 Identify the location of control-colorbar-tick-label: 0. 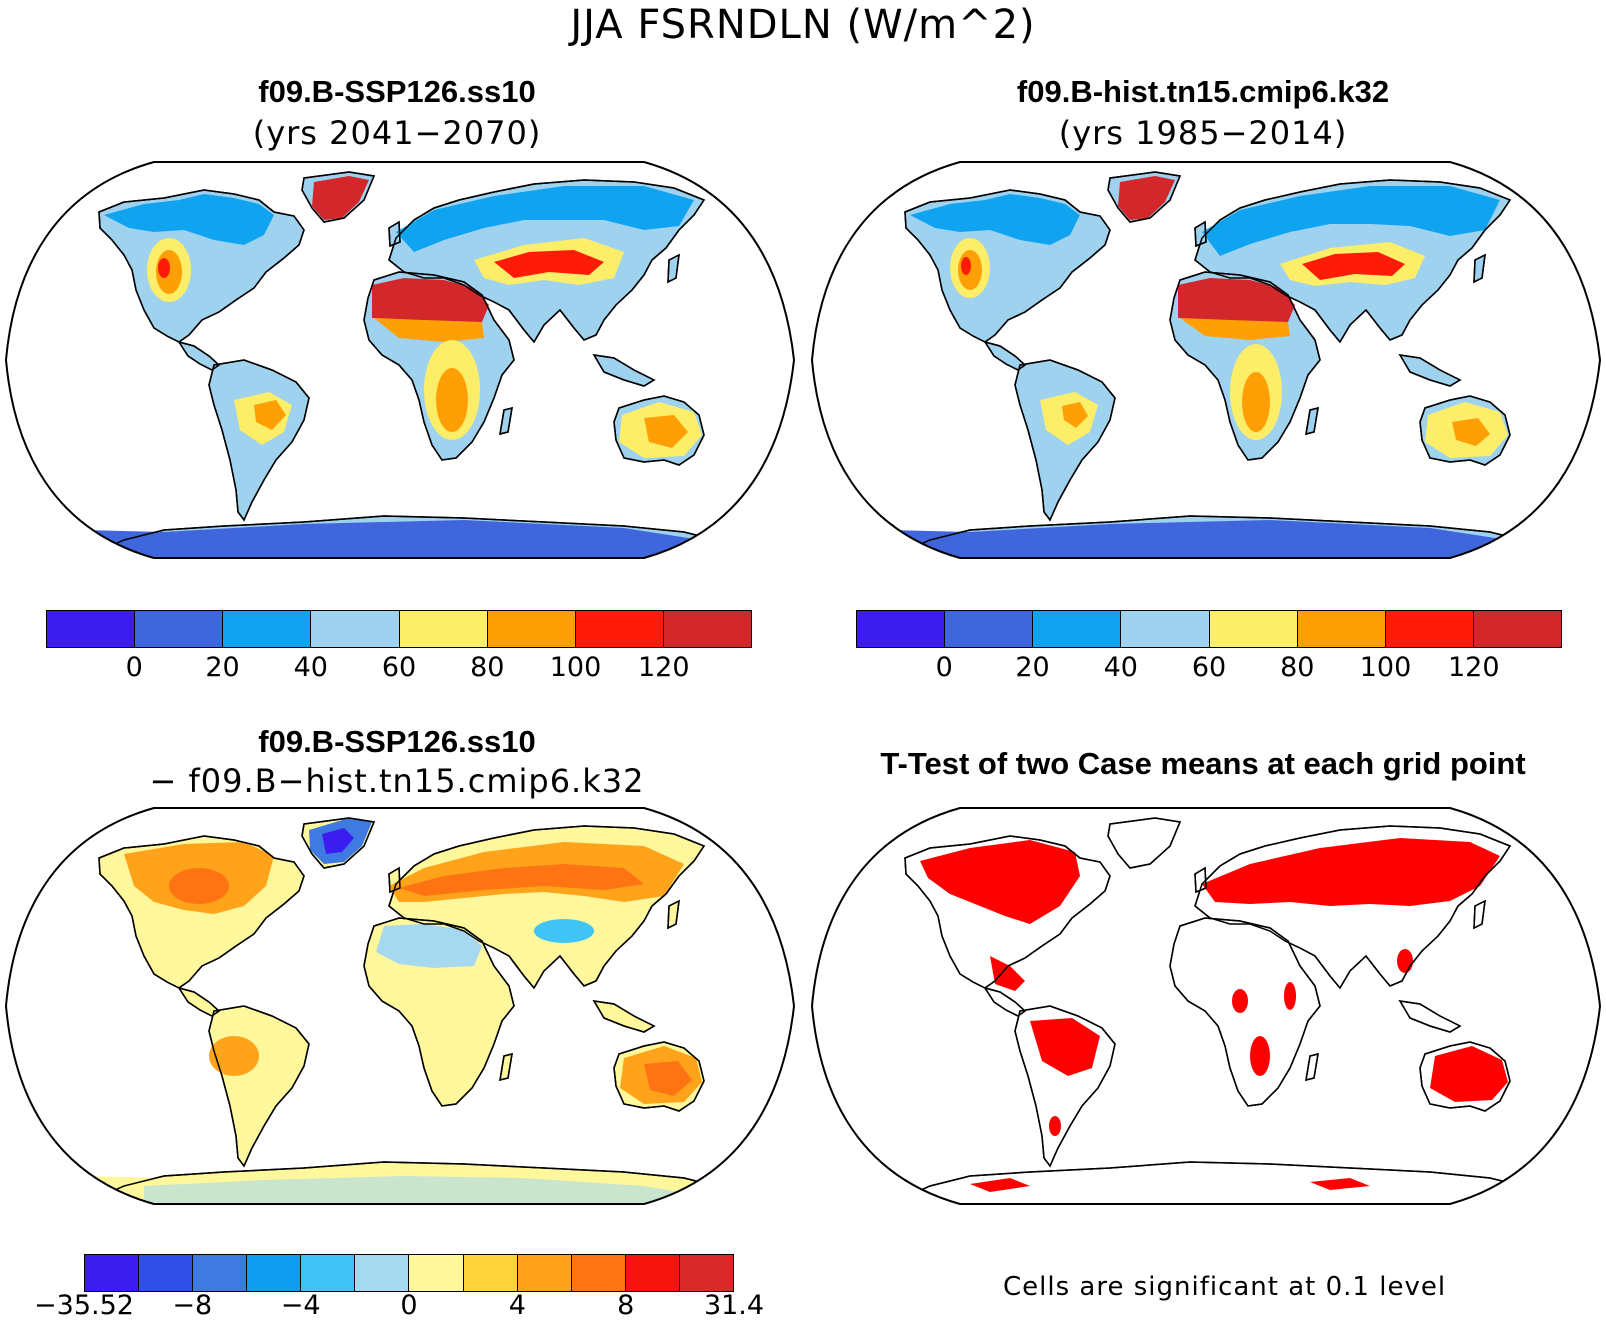
(944, 667).